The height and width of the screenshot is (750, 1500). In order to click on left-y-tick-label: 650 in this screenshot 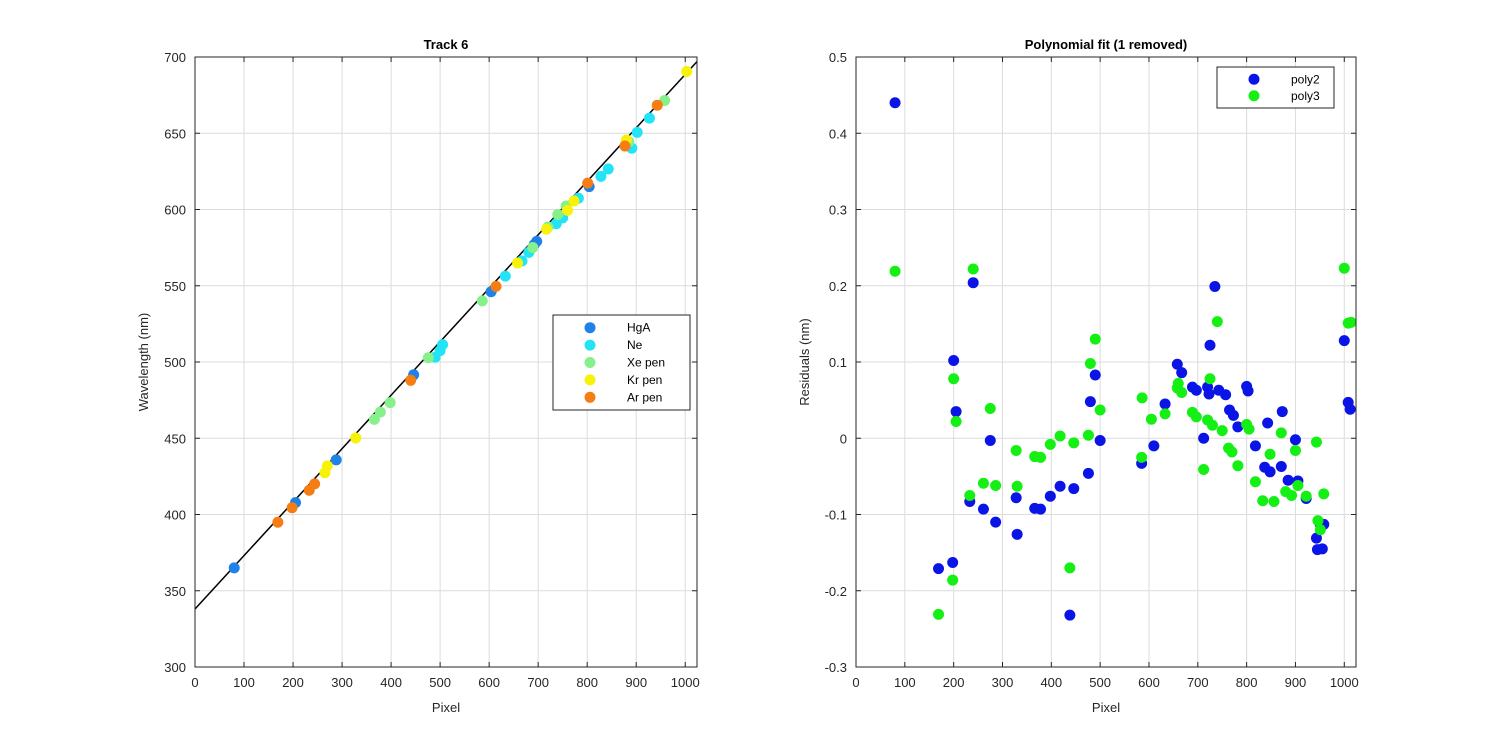, I will do `click(175, 133)`.